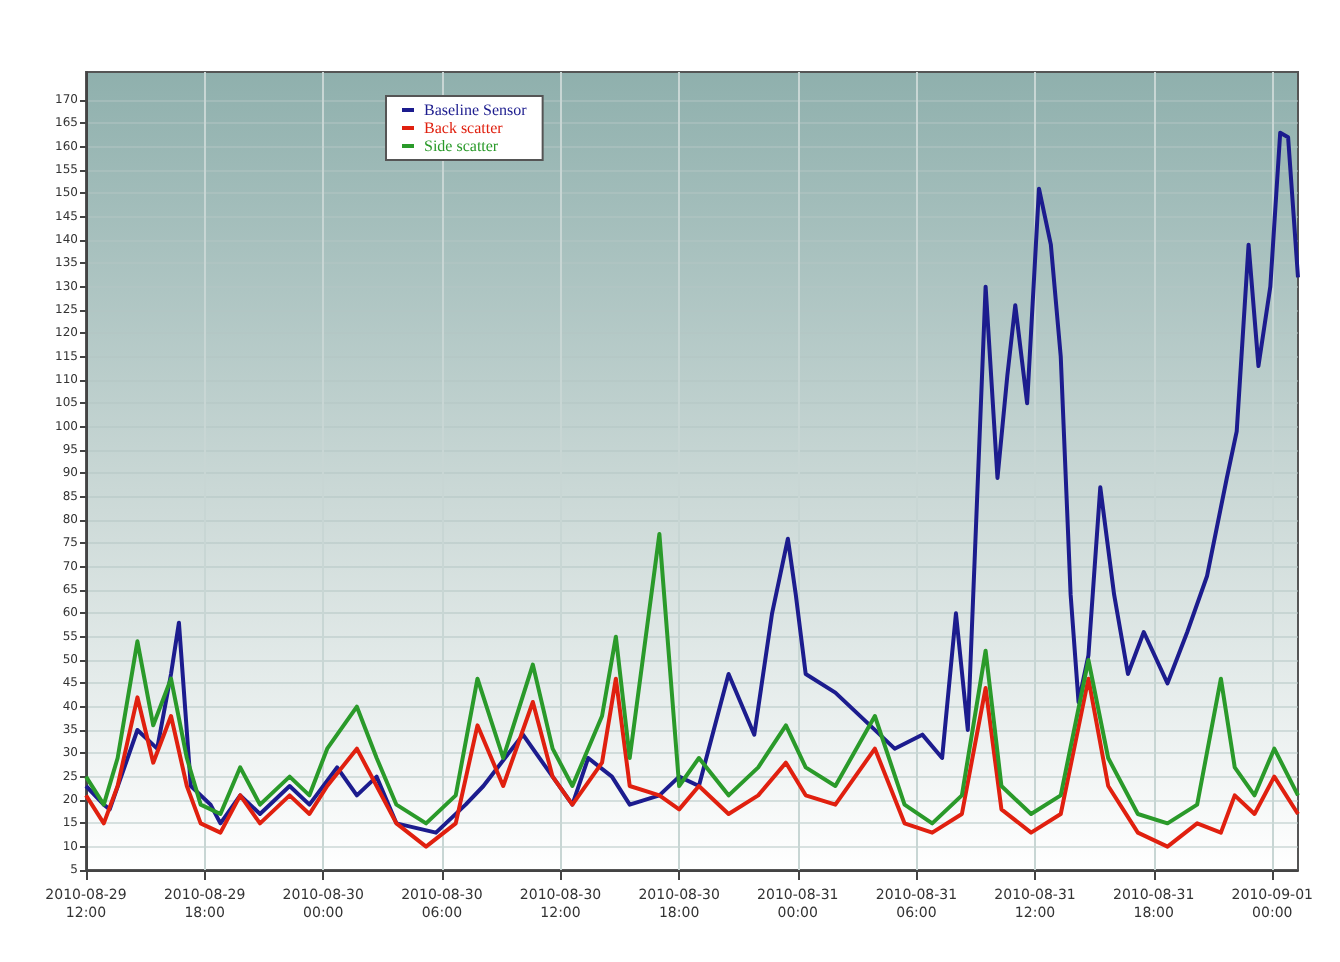 The image size is (1340, 962). What do you see at coordinates (476, 110) in the screenshot?
I see `legend-label: Baseline Sensor` at bounding box center [476, 110].